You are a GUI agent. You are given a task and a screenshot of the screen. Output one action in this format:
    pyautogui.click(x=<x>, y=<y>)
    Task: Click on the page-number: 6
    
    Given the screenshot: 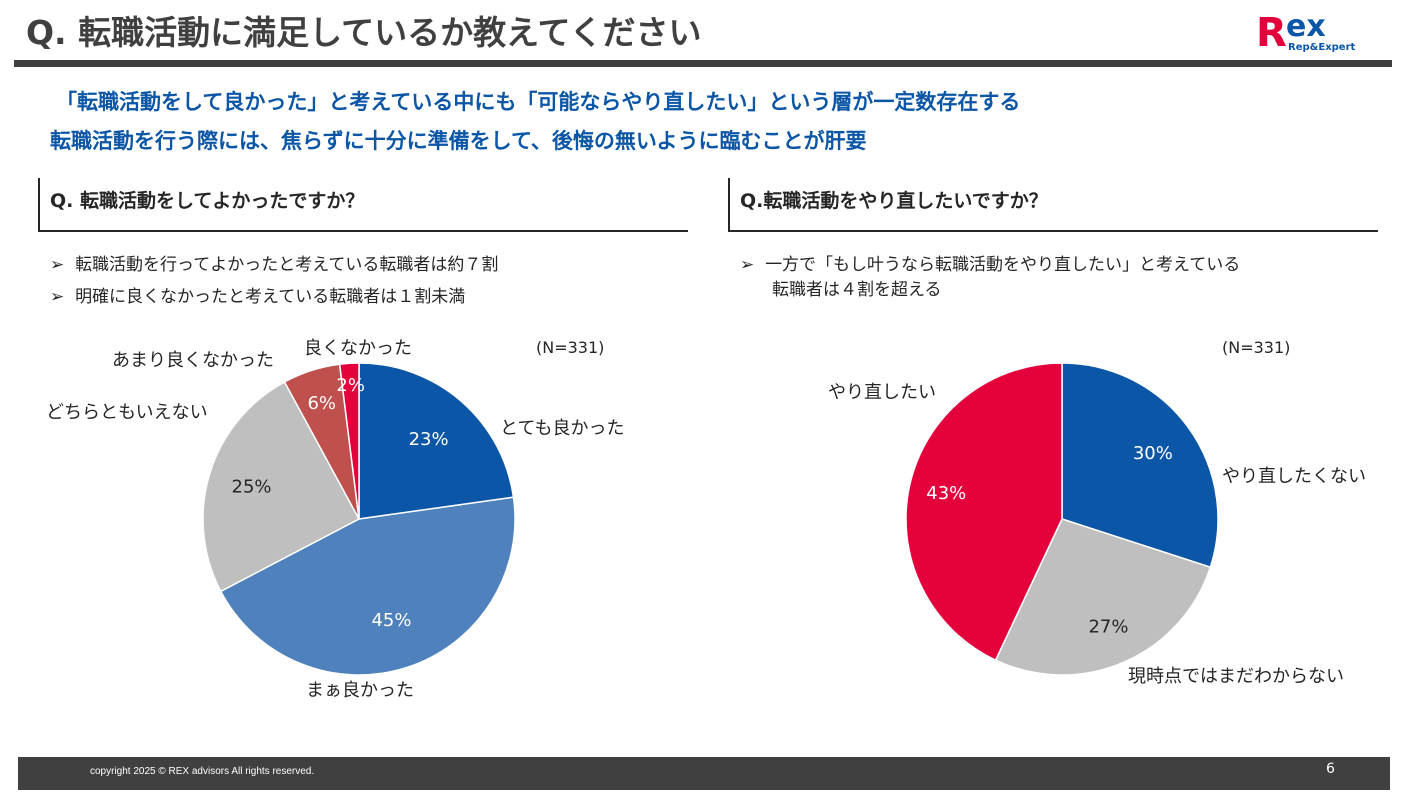 What is the action you would take?
    pyautogui.click(x=1330, y=769)
    